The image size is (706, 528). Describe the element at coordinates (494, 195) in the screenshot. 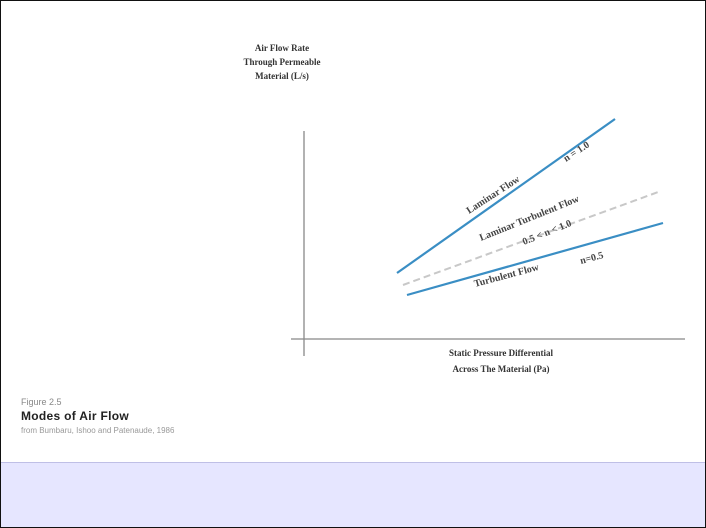

I see `laminar-flow-label: Laminar Flow` at that location.